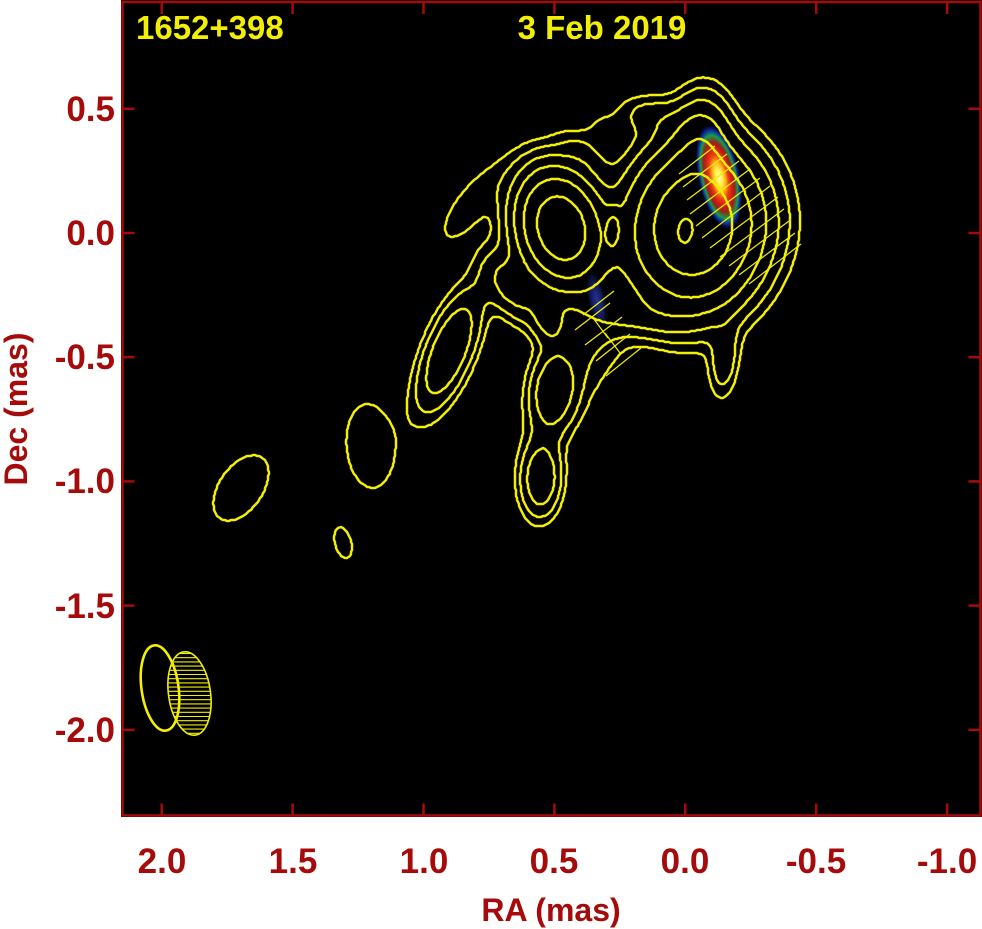  Describe the element at coordinates (85, 730) in the screenshot. I see `svg-text: -2.0` at that location.